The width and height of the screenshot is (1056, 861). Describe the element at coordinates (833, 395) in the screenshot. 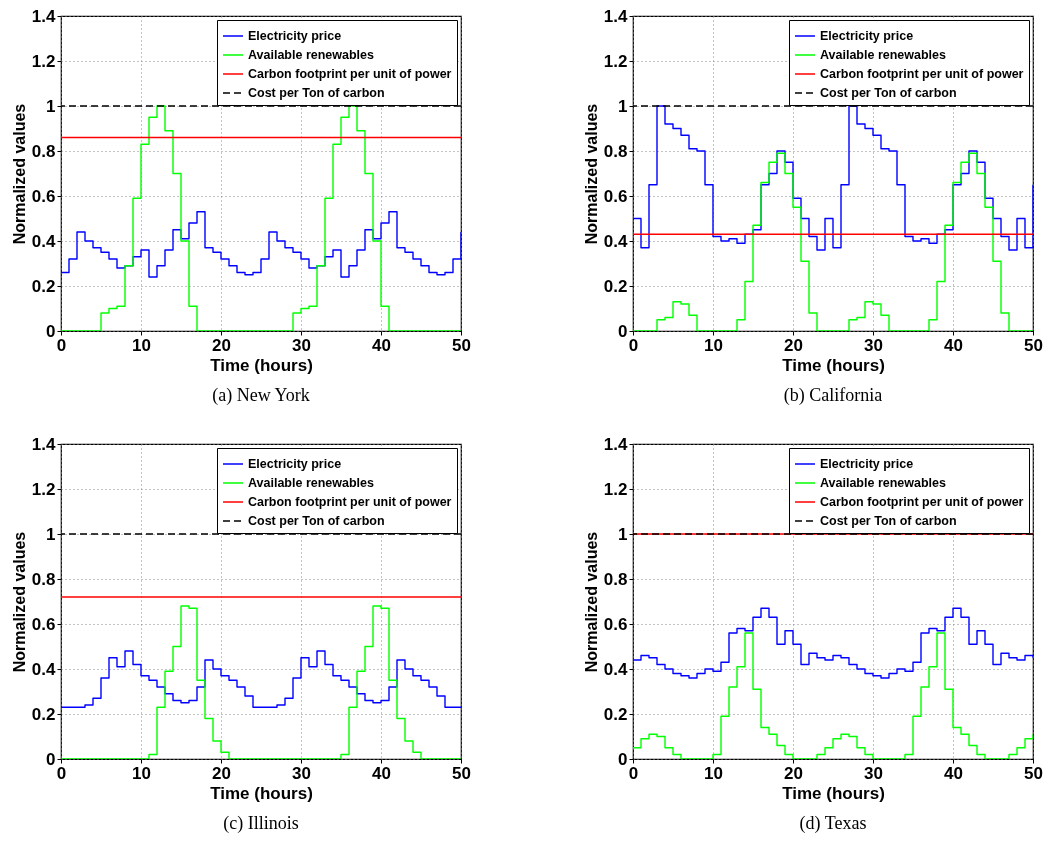

I see `text: (b) California` at that location.